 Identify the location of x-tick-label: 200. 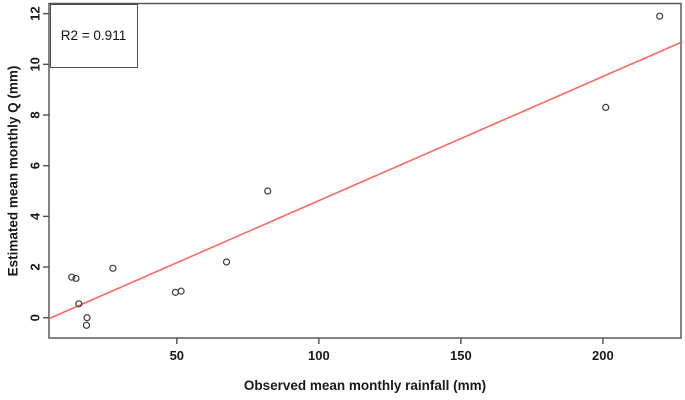
(603, 355).